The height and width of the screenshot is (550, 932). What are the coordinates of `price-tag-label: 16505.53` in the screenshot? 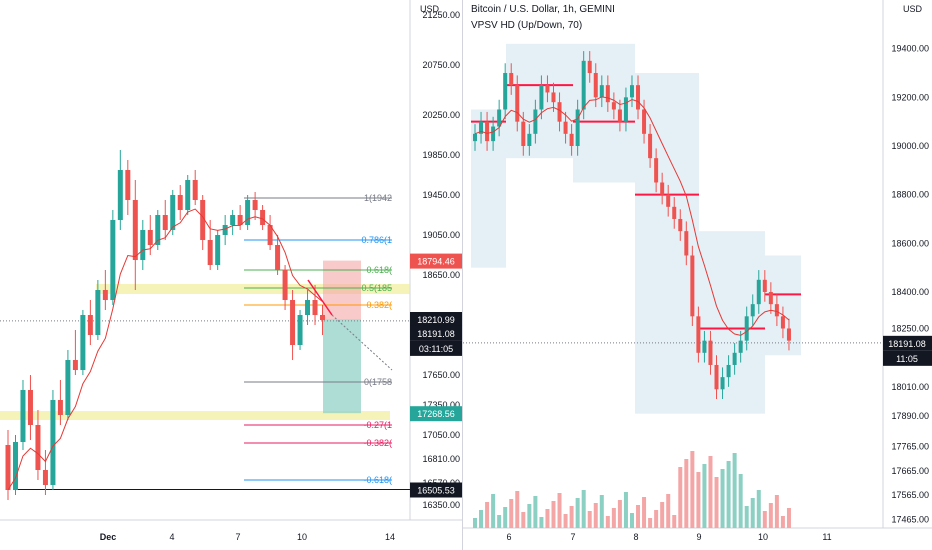 It's located at (436, 491).